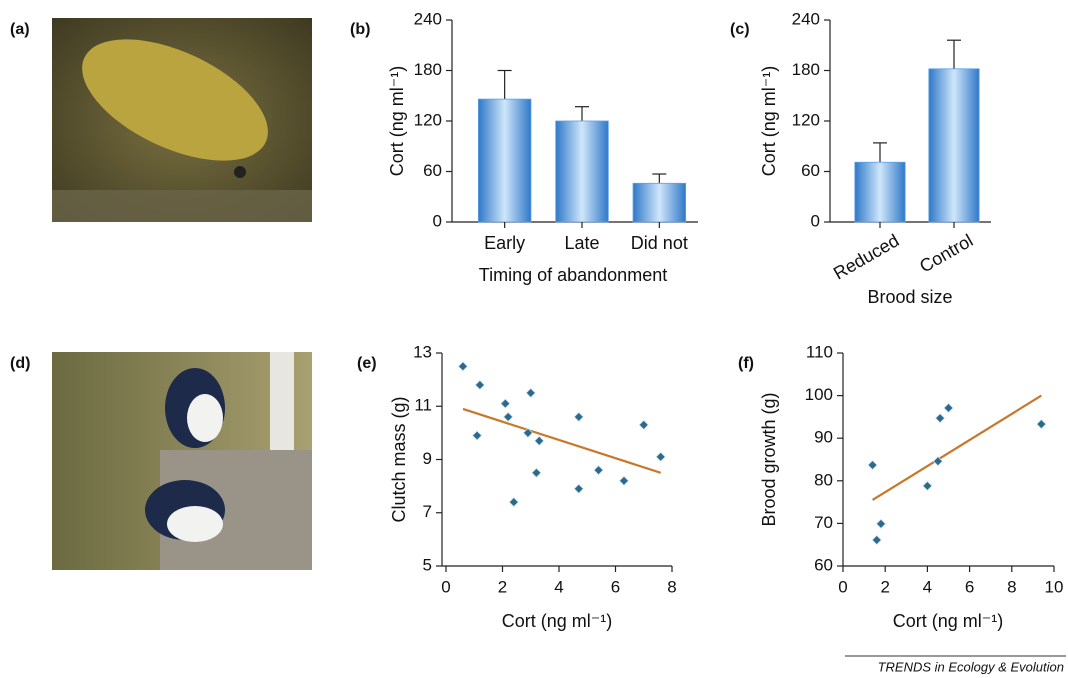  Describe the element at coordinates (1054, 586) in the screenshot. I see `x-tick-label: 10` at that location.